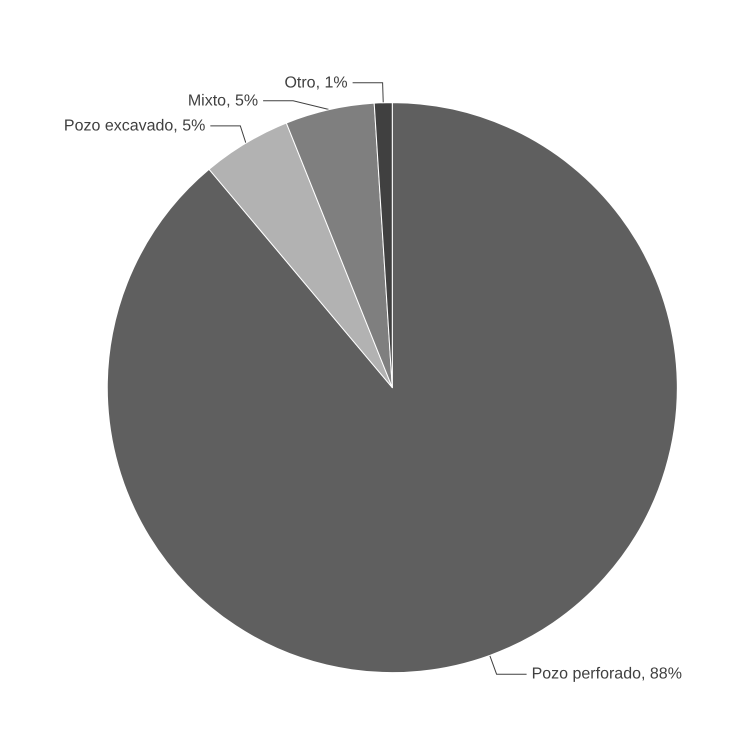  What do you see at coordinates (135, 125) in the screenshot?
I see `slice-label: Pozo excavado, 5%` at bounding box center [135, 125].